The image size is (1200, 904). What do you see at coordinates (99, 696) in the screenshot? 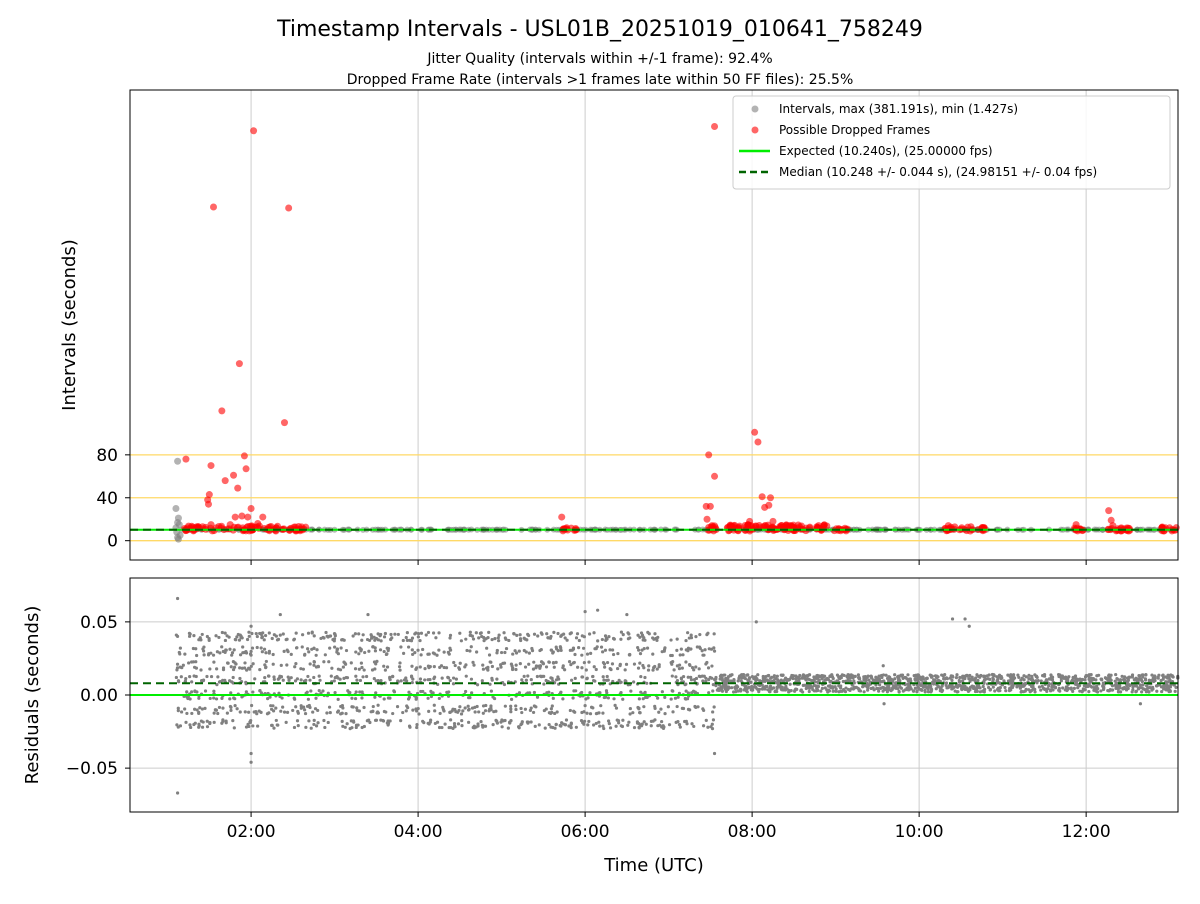
I see `bottom-y-tick-label: 0.00` at bounding box center [99, 696].